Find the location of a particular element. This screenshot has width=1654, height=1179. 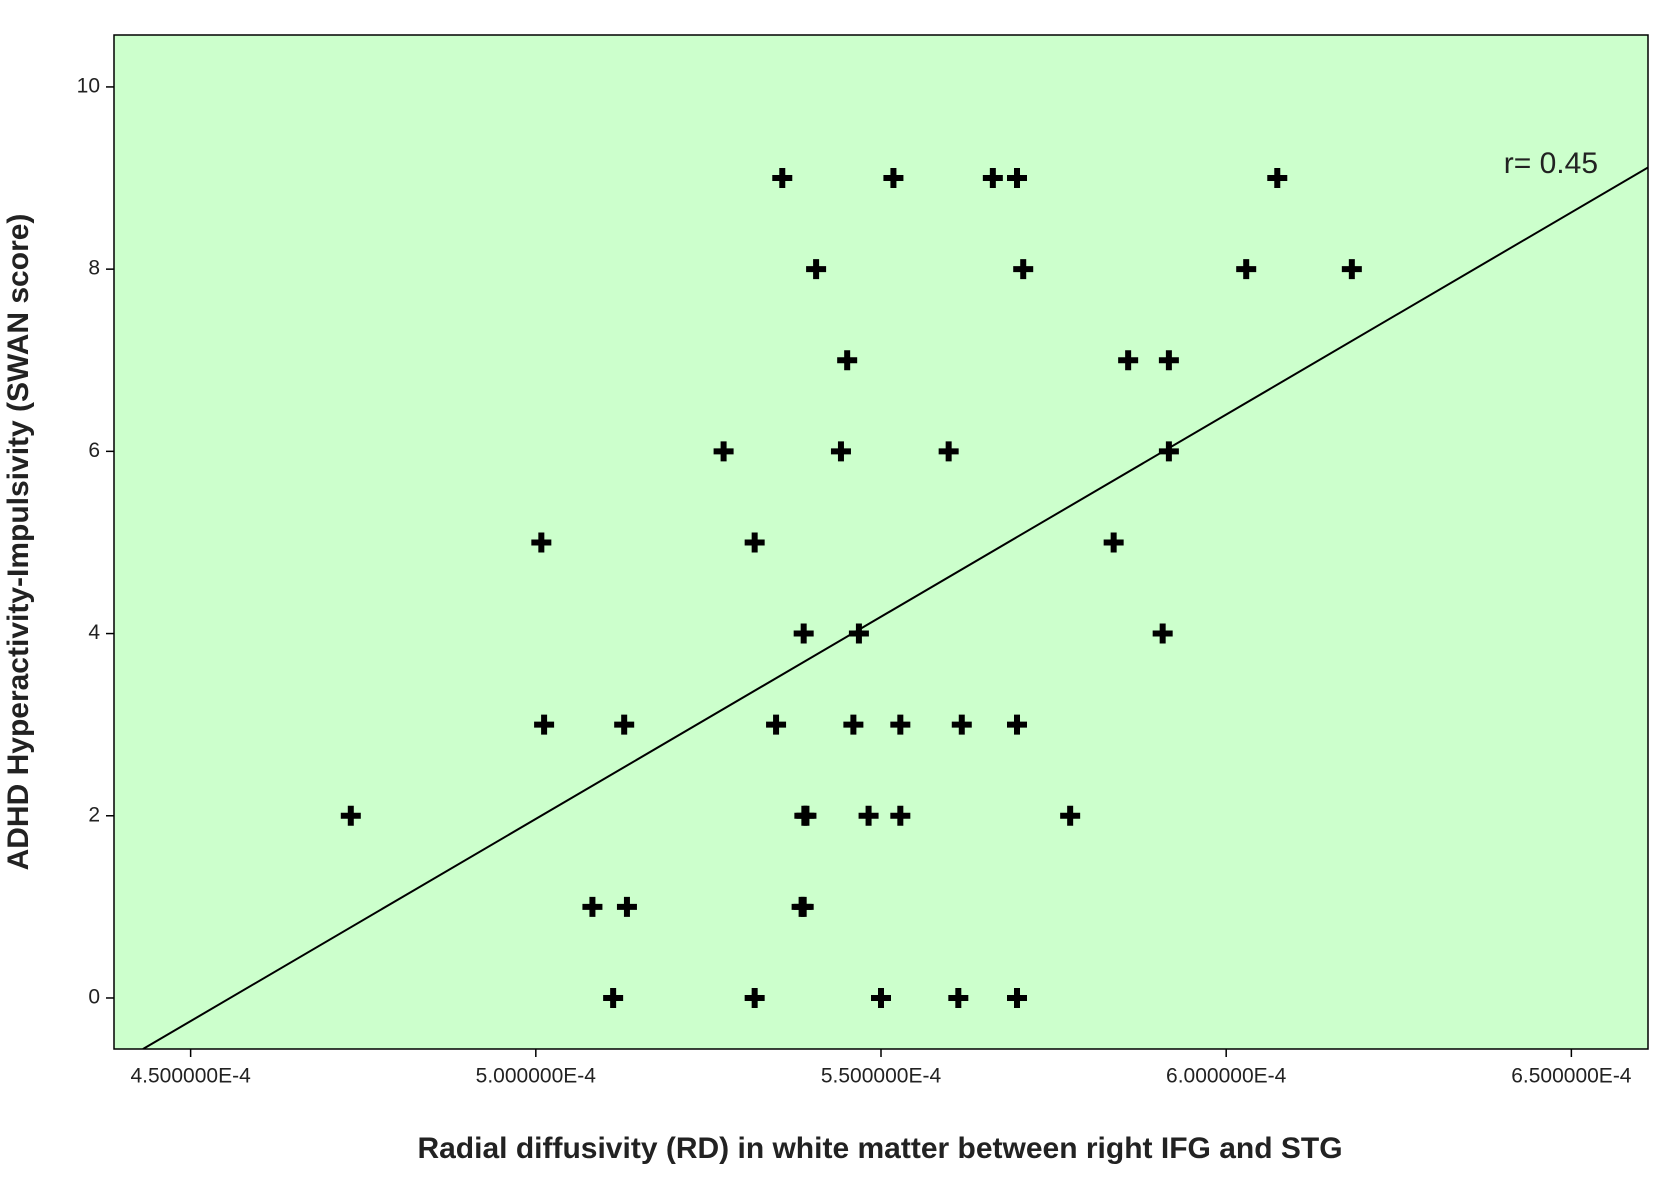

x-tick-label: 4.500000E-4 is located at coordinates (190, 1076).